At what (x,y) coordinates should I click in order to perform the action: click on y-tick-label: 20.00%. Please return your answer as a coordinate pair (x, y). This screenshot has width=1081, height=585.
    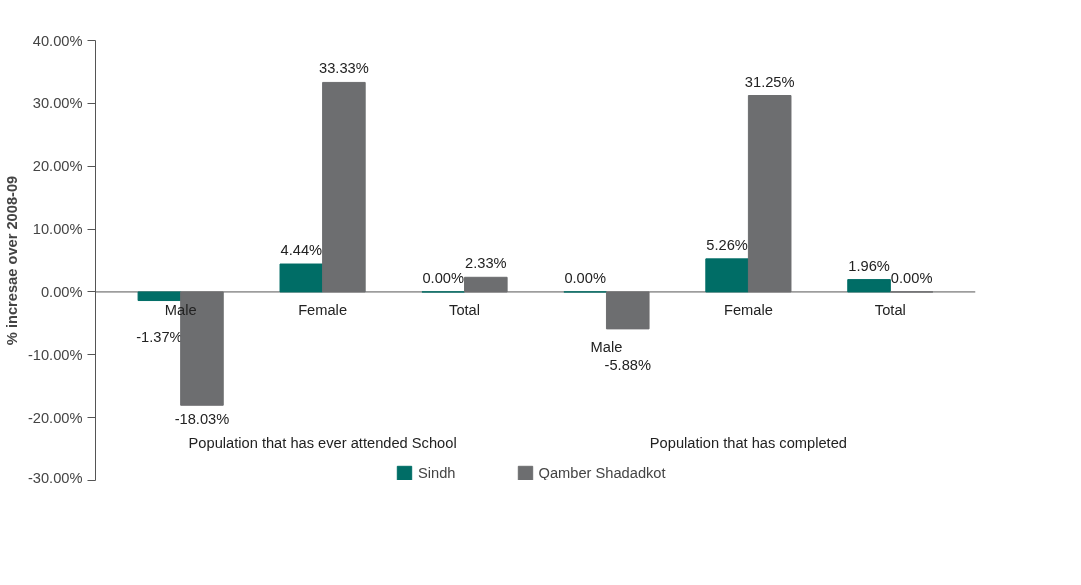
    Looking at the image, I should click on (57, 166).